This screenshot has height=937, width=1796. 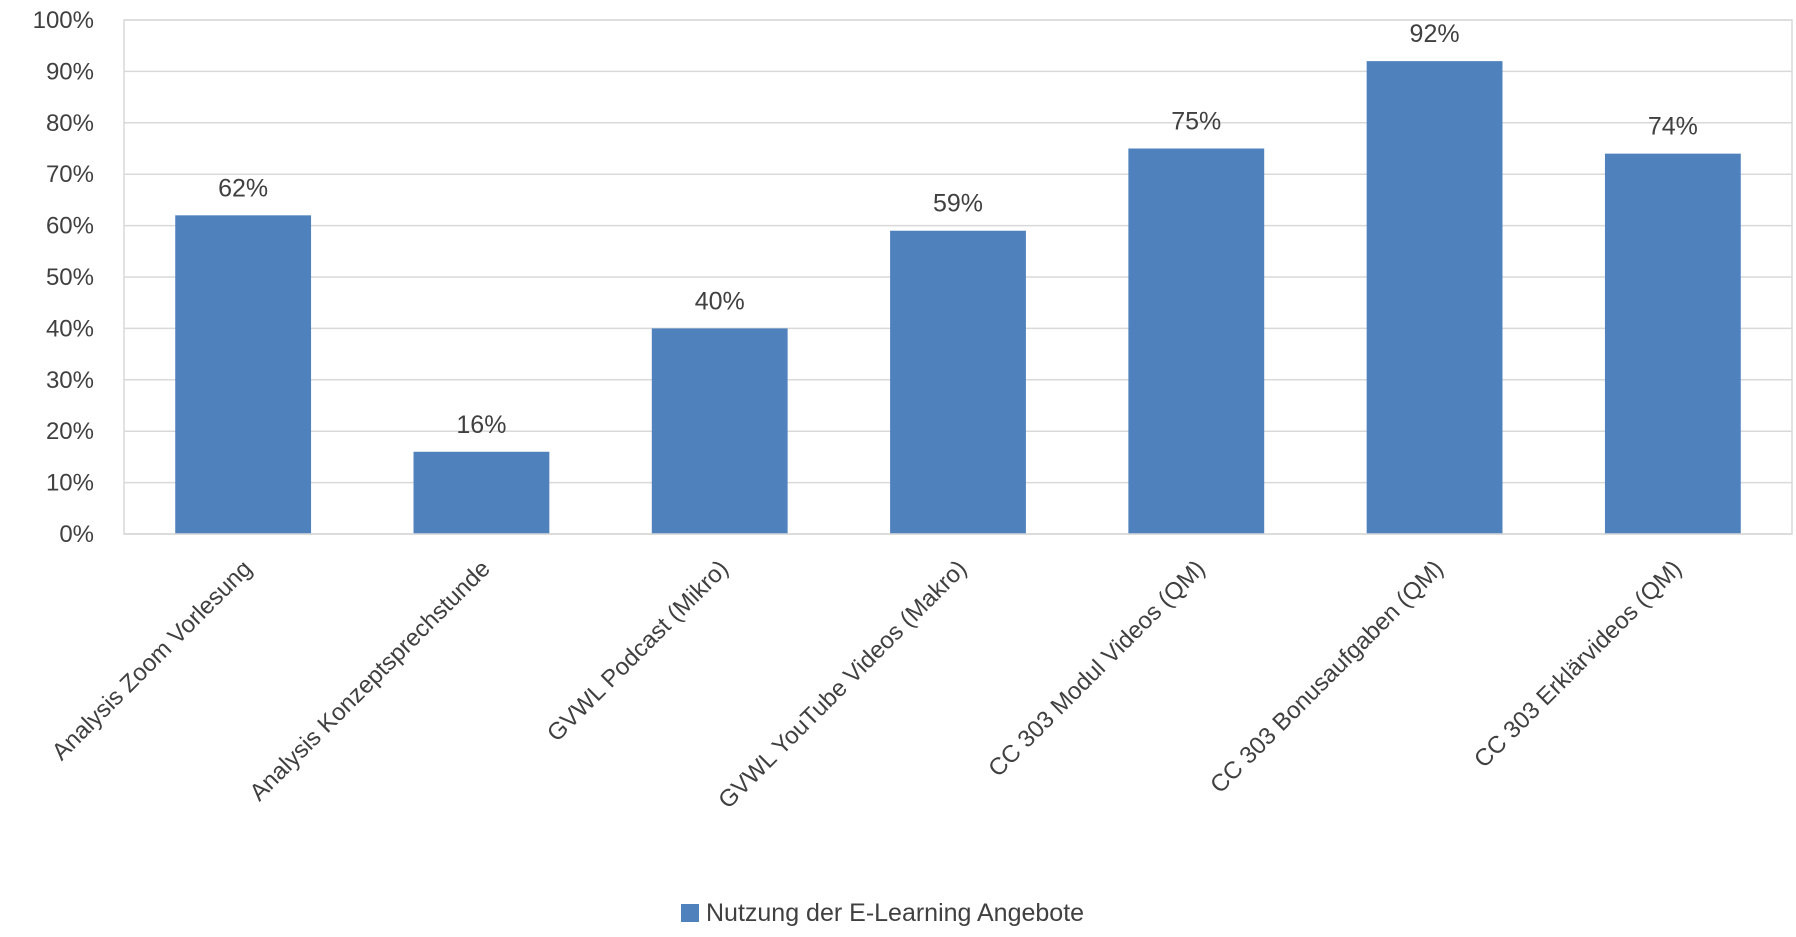 I want to click on y-axis: 0% 10% 20% 30% 40% 50% 60% 70% 80% 90% 100%, so click(x=63, y=277).